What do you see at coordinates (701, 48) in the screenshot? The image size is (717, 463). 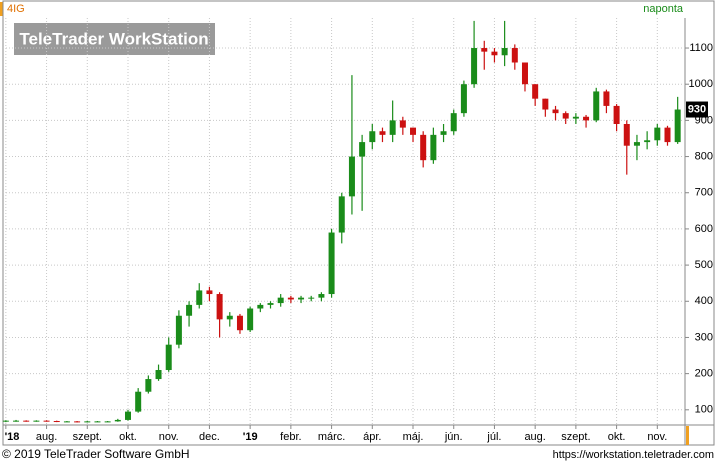 I see `y-tick-label: 1100` at bounding box center [701, 48].